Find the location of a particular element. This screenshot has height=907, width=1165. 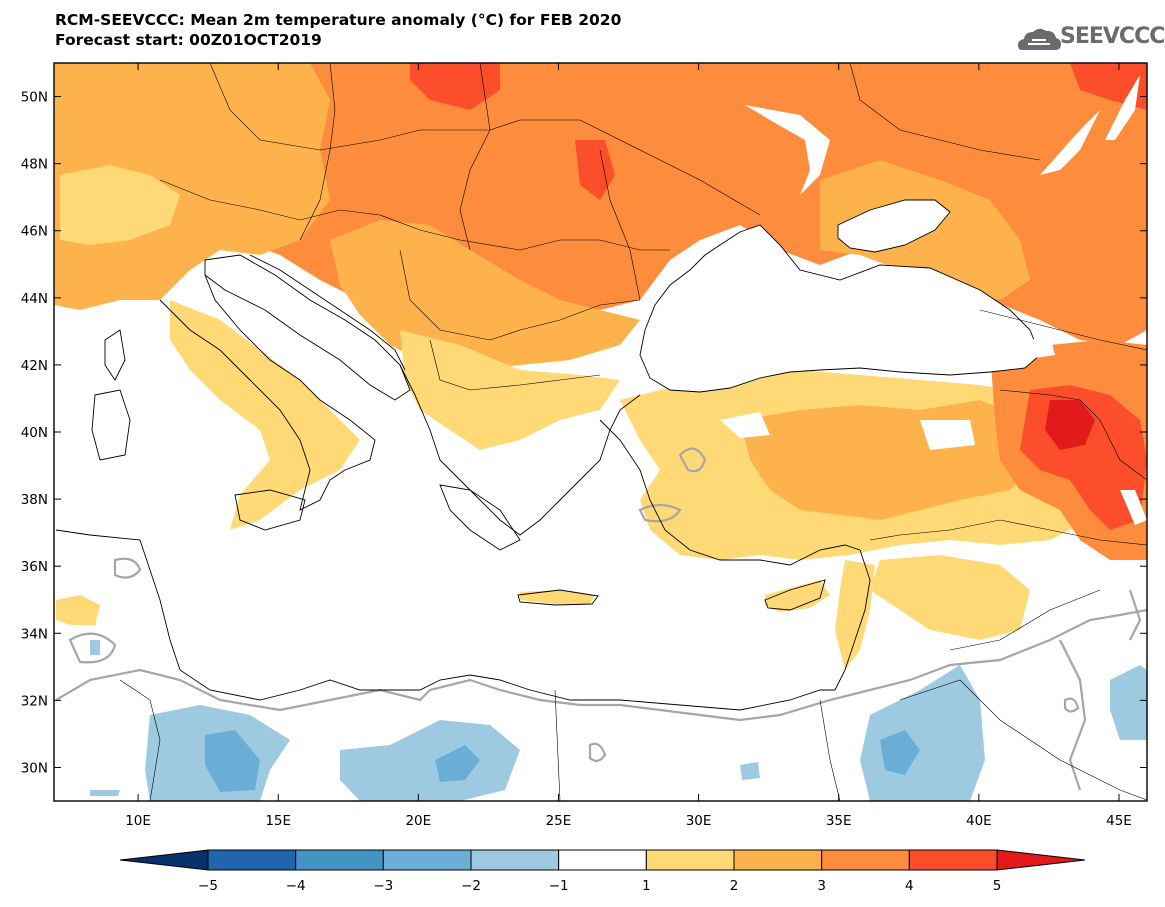

anomaly-region-2-3-west is located at coordinates (192, 186).